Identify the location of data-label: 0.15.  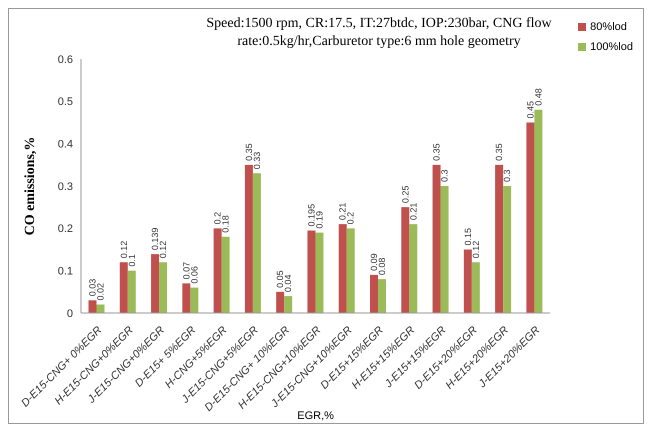
(467, 237).